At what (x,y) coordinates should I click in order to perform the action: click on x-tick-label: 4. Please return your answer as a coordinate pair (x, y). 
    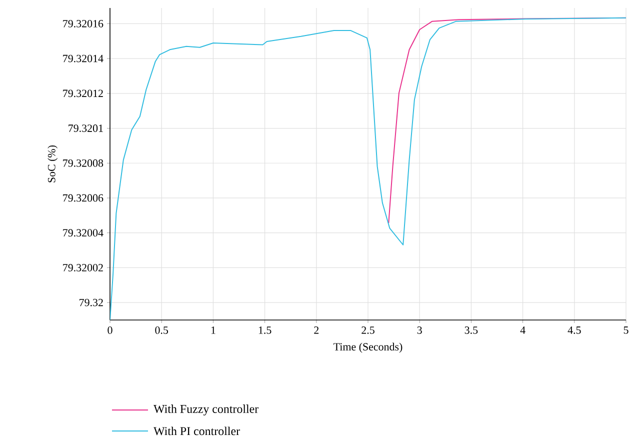
    Looking at the image, I should click on (523, 330).